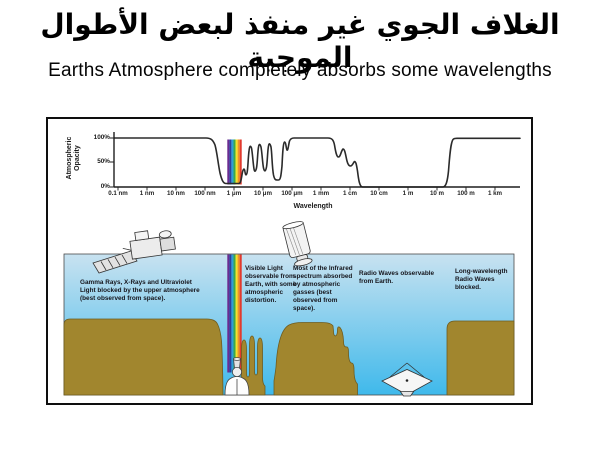 The height and width of the screenshot is (450, 600). I want to click on x-tick: 10 cm, so click(379, 193).